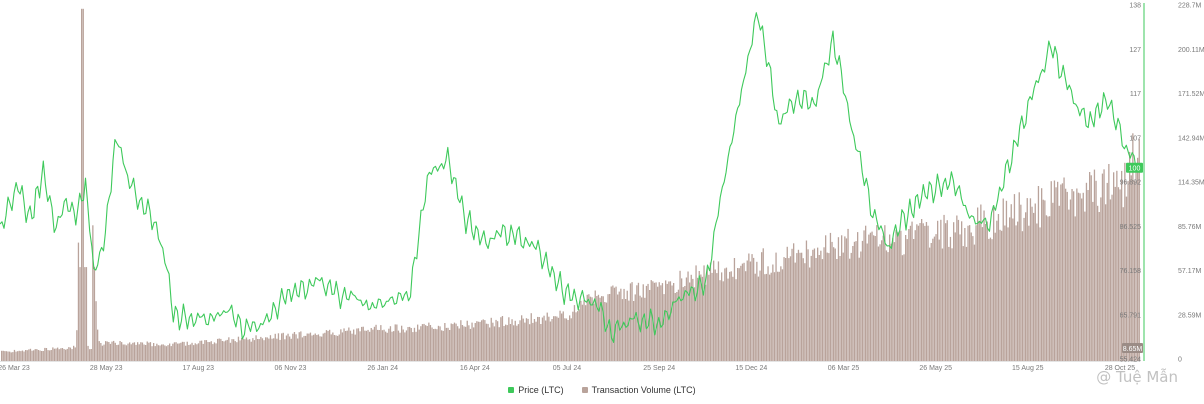 This screenshot has height=404, width=1204. I want to click on x-tick-label: 06 Mar 25, so click(844, 368).